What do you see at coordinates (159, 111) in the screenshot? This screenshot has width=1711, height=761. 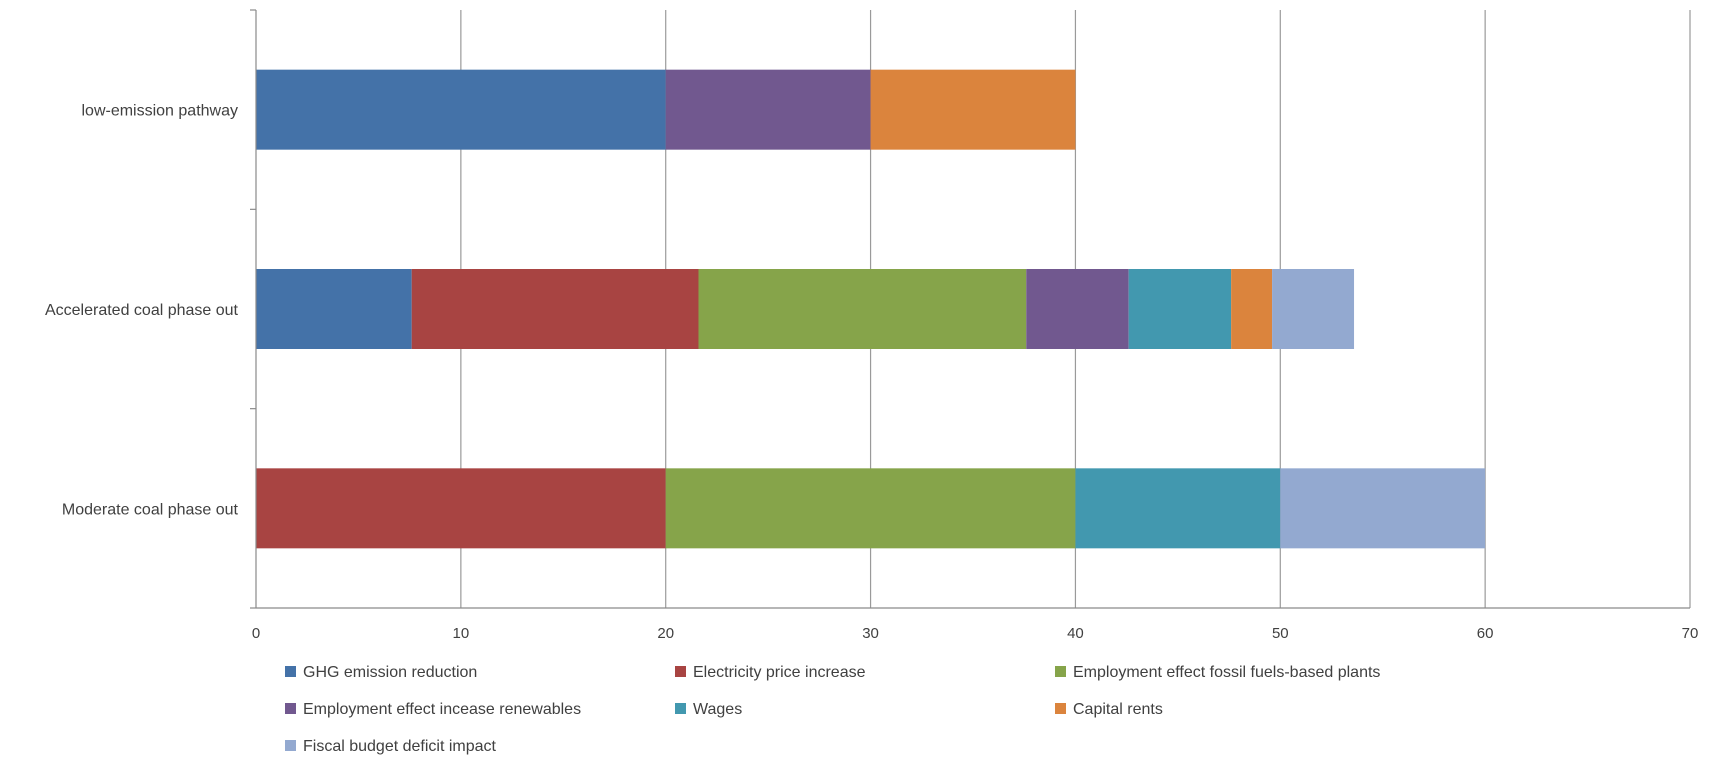 I see `category-label: low-emission pathway` at bounding box center [159, 111].